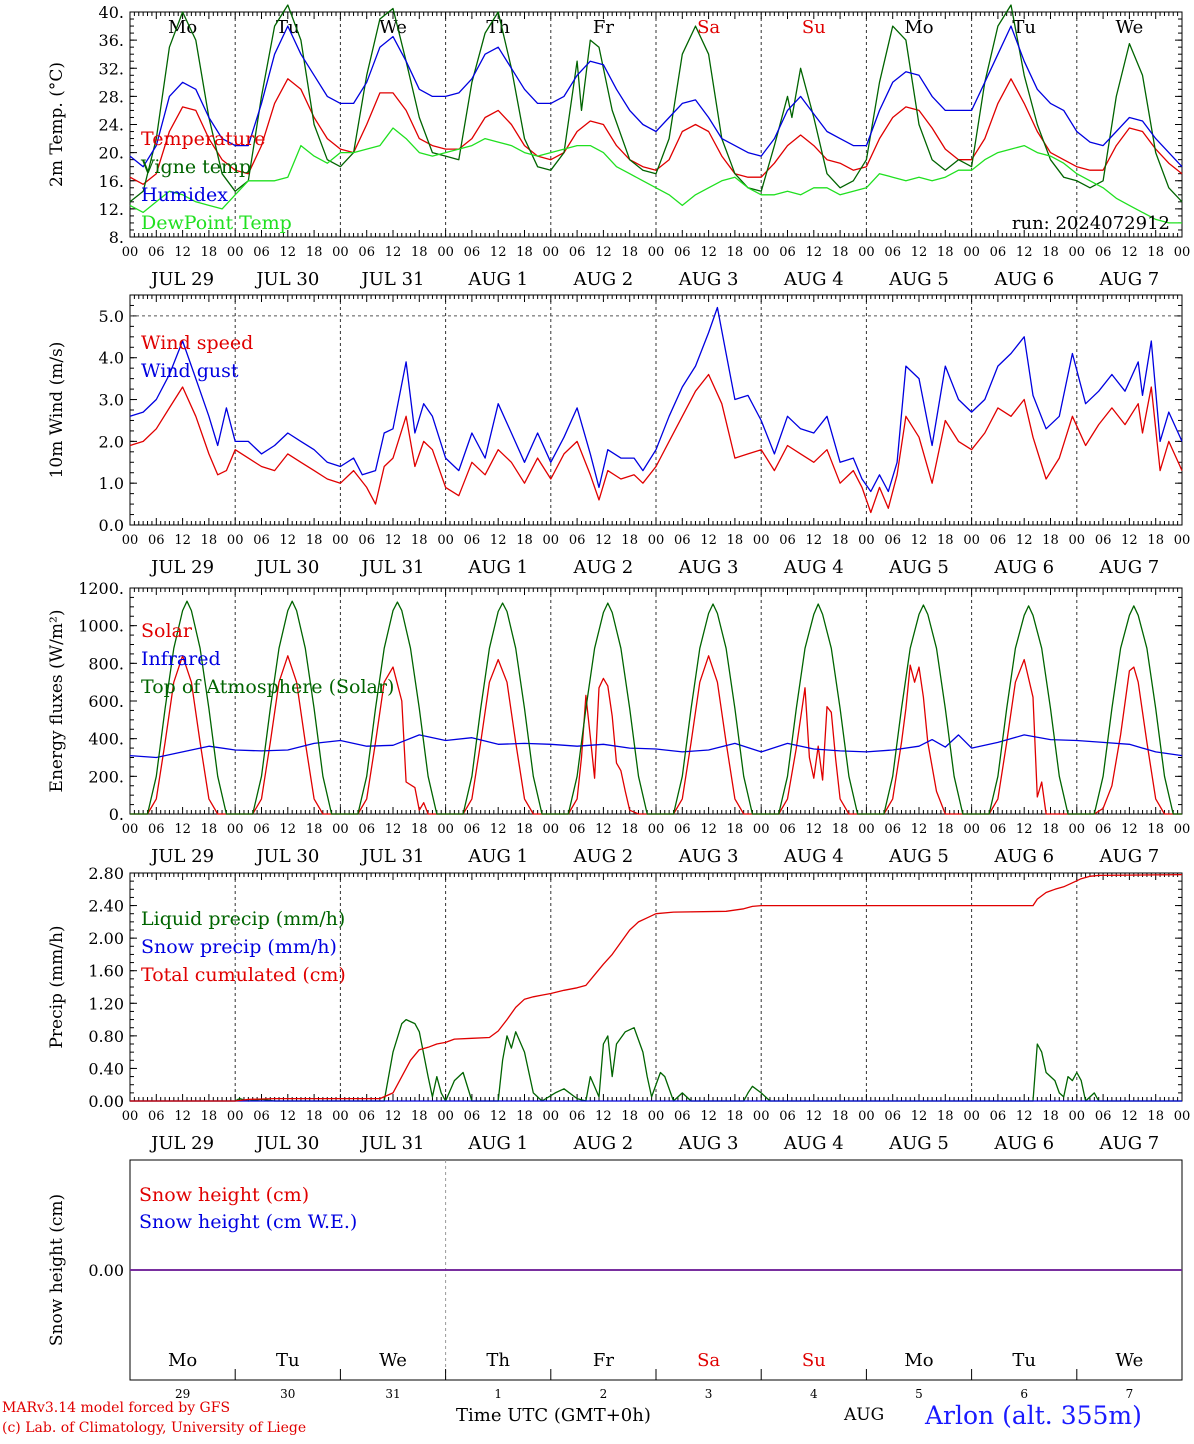 The height and width of the screenshot is (1444, 1194). Describe the element at coordinates (603, 567) in the screenshot. I see `day-label: AUG 2` at that location.